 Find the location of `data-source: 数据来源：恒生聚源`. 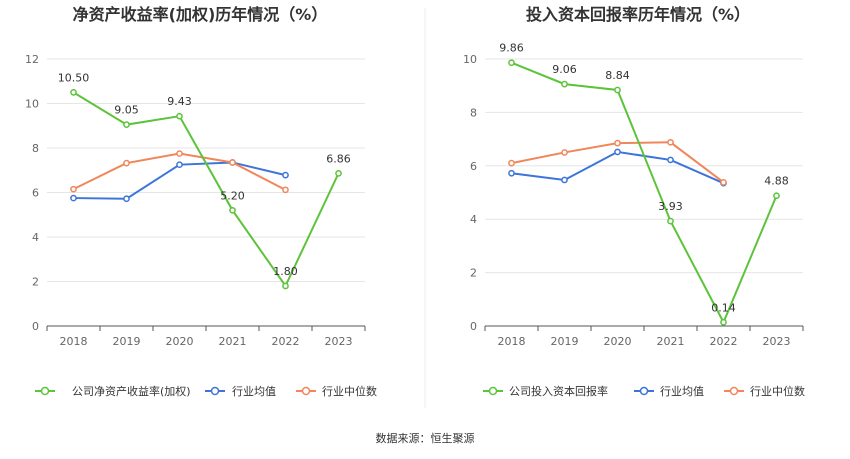

data-source: 数据来源：恒生聚源 is located at coordinates (425, 438).